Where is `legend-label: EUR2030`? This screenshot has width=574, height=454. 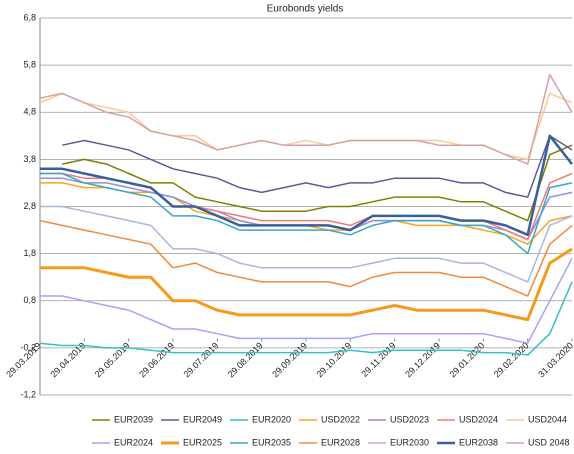 legend-label: EUR2030 is located at coordinates (409, 442).